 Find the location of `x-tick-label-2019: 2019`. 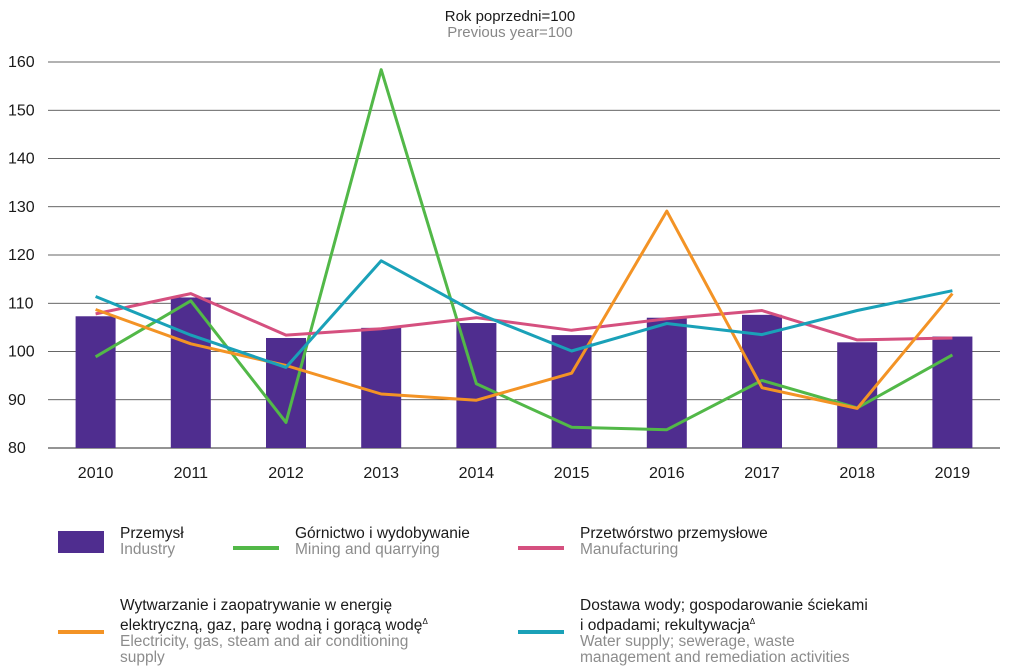

x-tick-label-2019: 2019 is located at coordinates (953, 473).